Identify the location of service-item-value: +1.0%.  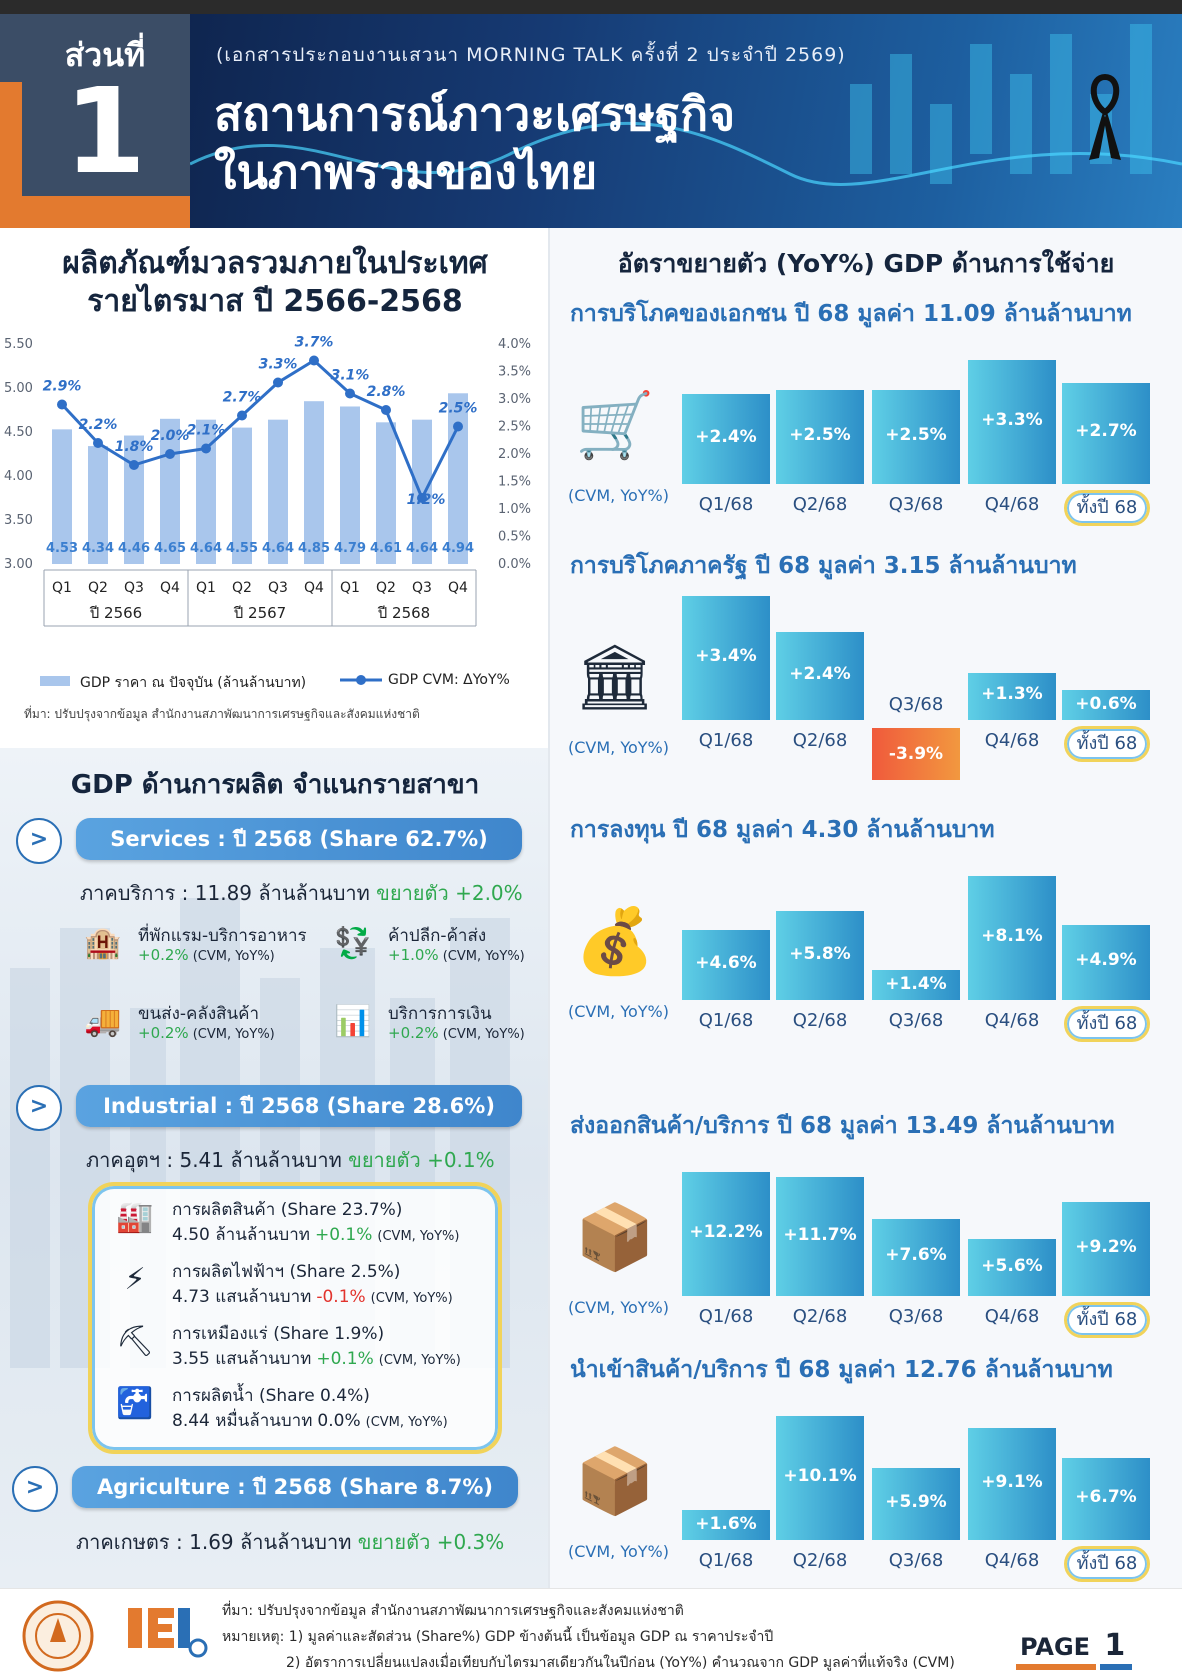
(413, 955).